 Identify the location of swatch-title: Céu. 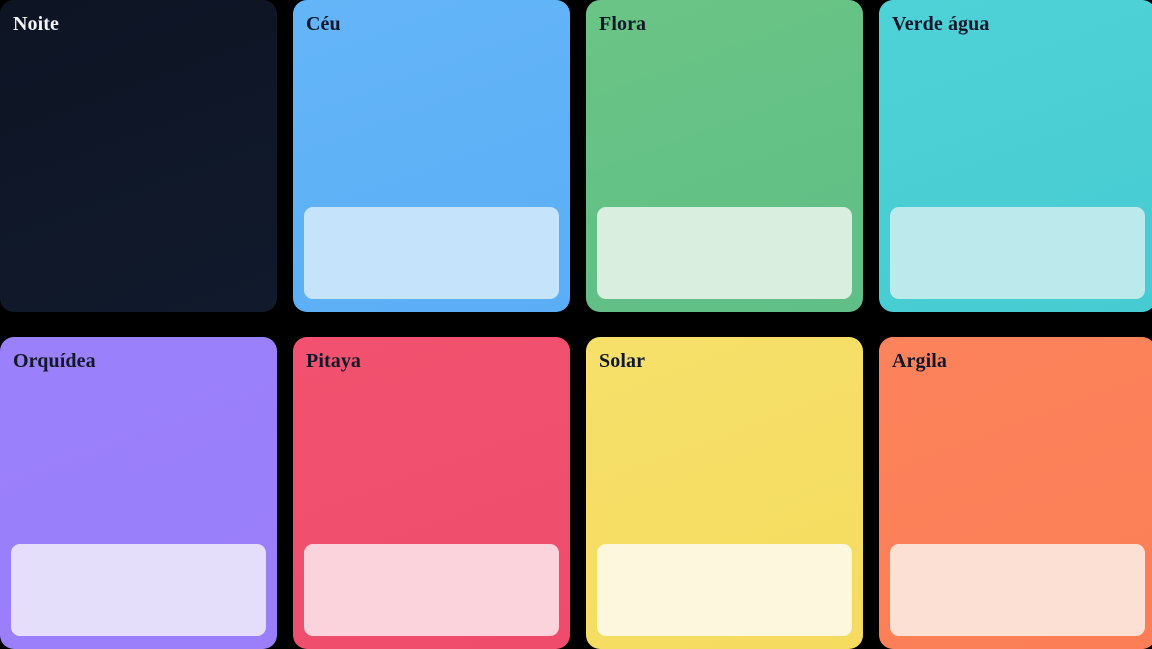
(323, 24).